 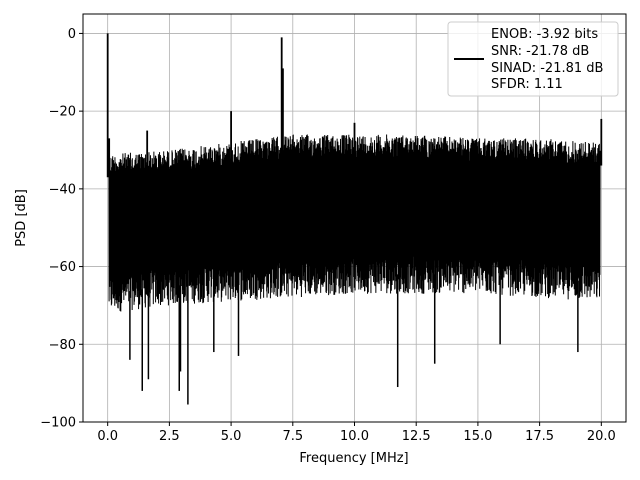 I want to click on y-axis-ticks: 0 −20 −40 −60 −80 −100, so click(x=61, y=229).